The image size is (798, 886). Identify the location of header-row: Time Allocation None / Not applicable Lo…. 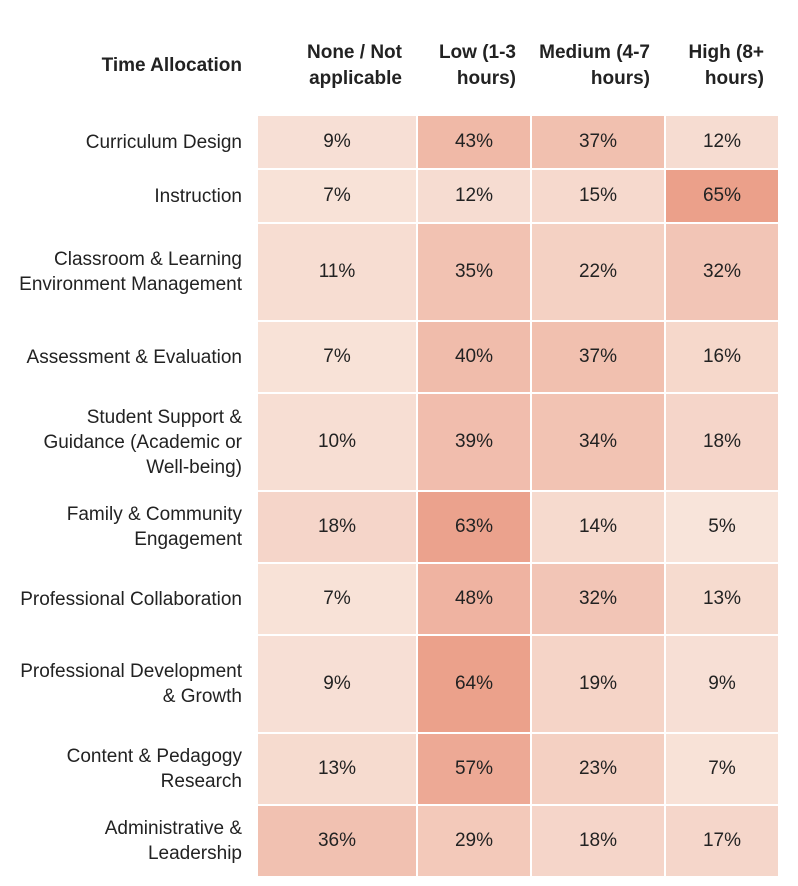
(398, 66).